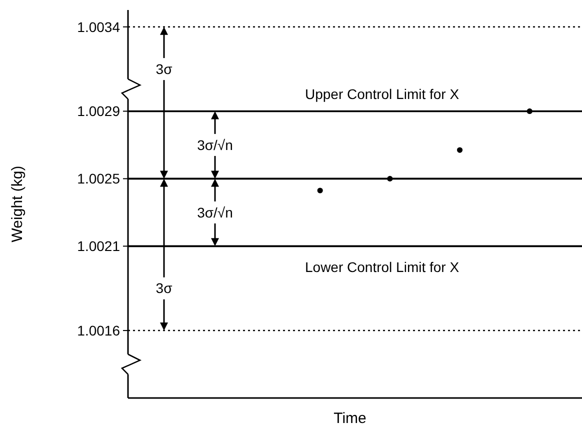 This screenshot has height=431, width=582. Describe the element at coordinates (350, 418) in the screenshot. I see `x-axis-title: Time` at that location.